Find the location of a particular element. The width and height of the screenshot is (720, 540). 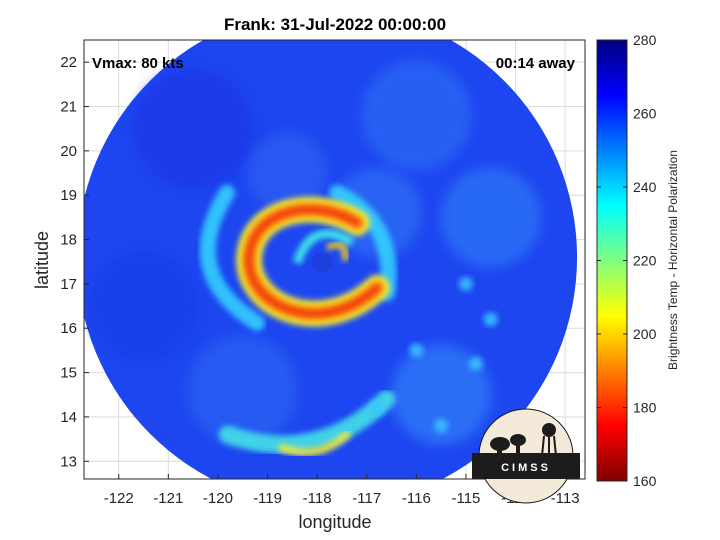

colorbar-tick-label: 160 is located at coordinates (645, 481).